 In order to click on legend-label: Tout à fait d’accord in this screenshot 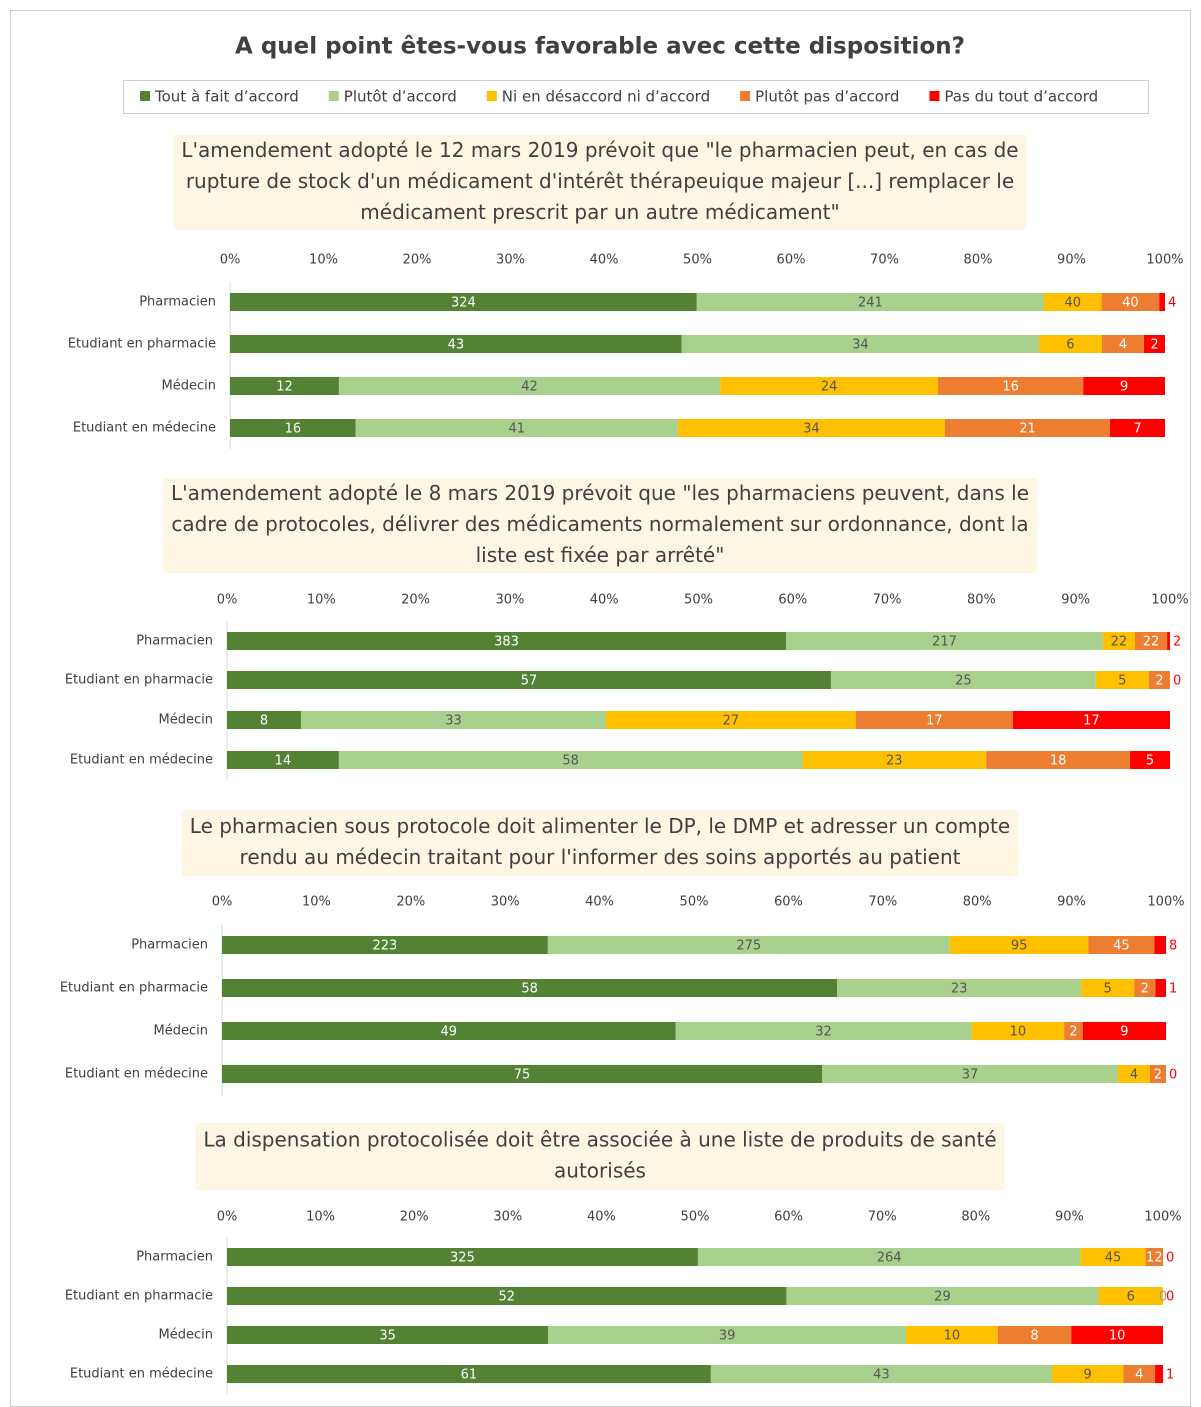, I will do `click(226, 97)`.